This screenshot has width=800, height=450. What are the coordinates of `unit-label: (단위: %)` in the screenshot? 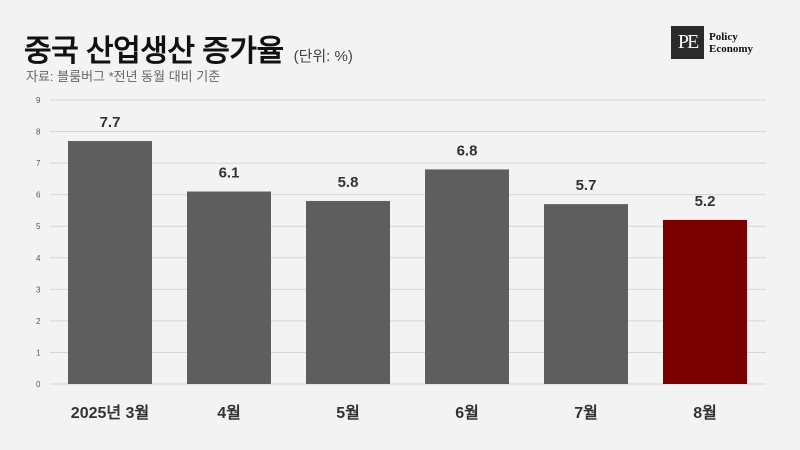 It's located at (323, 56).